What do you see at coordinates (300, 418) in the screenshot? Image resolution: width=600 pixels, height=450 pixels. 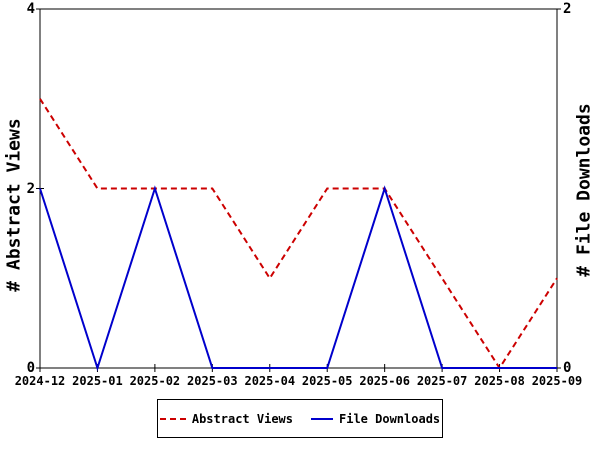 I see `legend-box: Abstract Views File Downloads` at bounding box center [300, 418].